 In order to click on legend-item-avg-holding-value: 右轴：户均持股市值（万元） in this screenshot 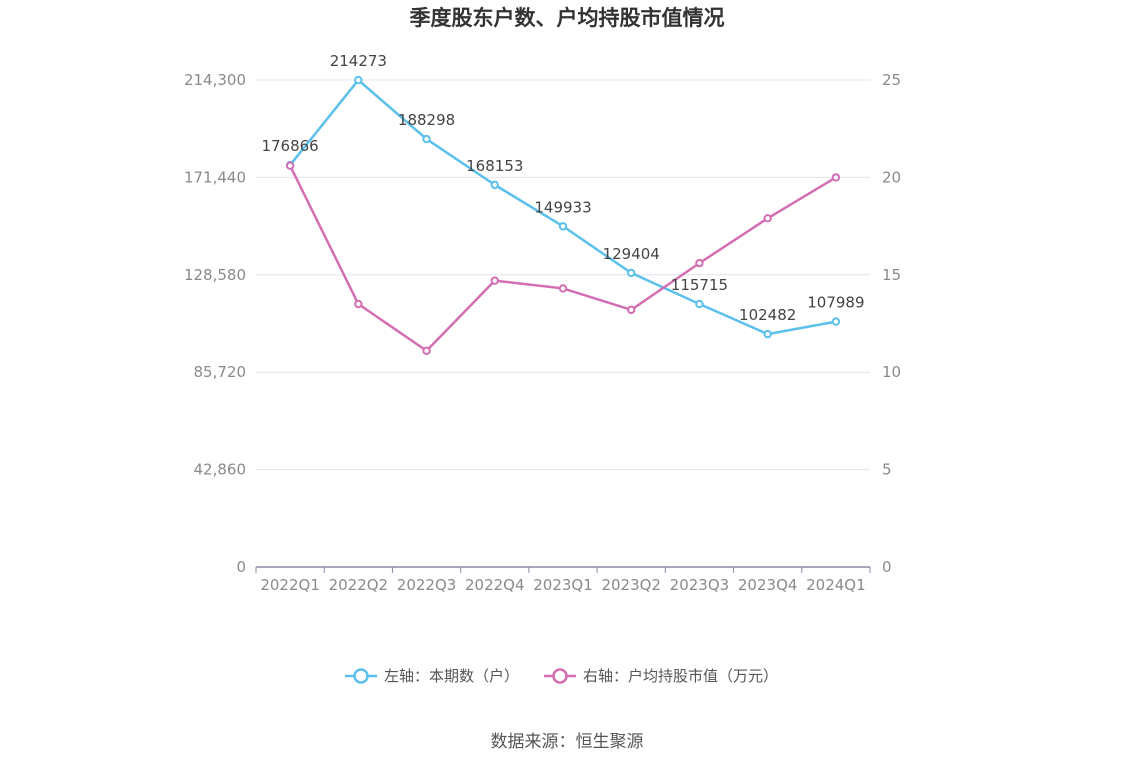, I will do `click(661, 676)`.